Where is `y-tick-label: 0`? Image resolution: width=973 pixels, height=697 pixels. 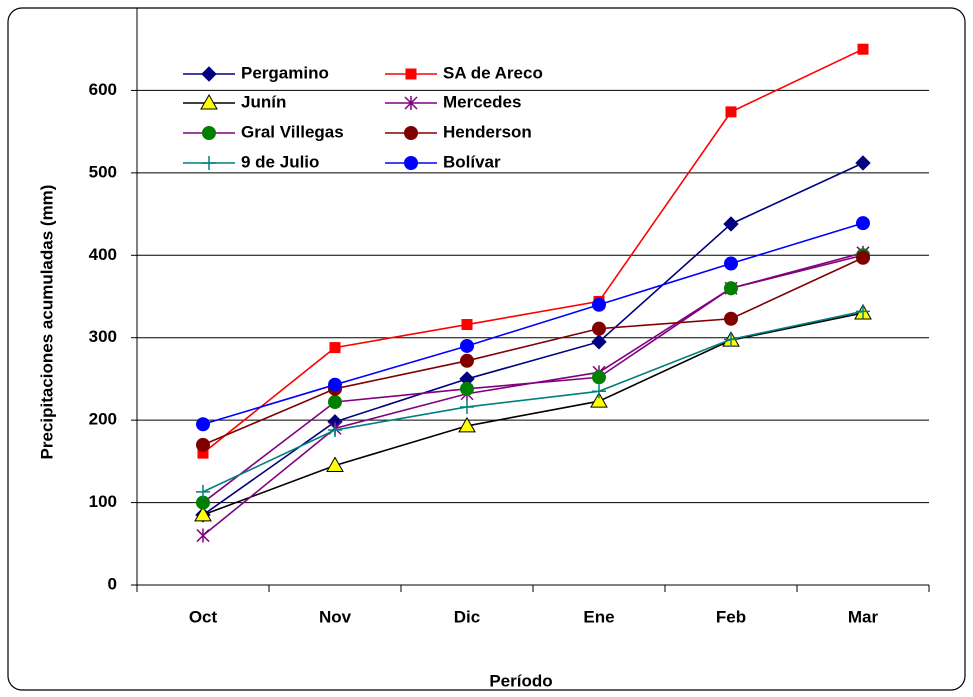
y-tick-label: 0 is located at coordinates (112, 583).